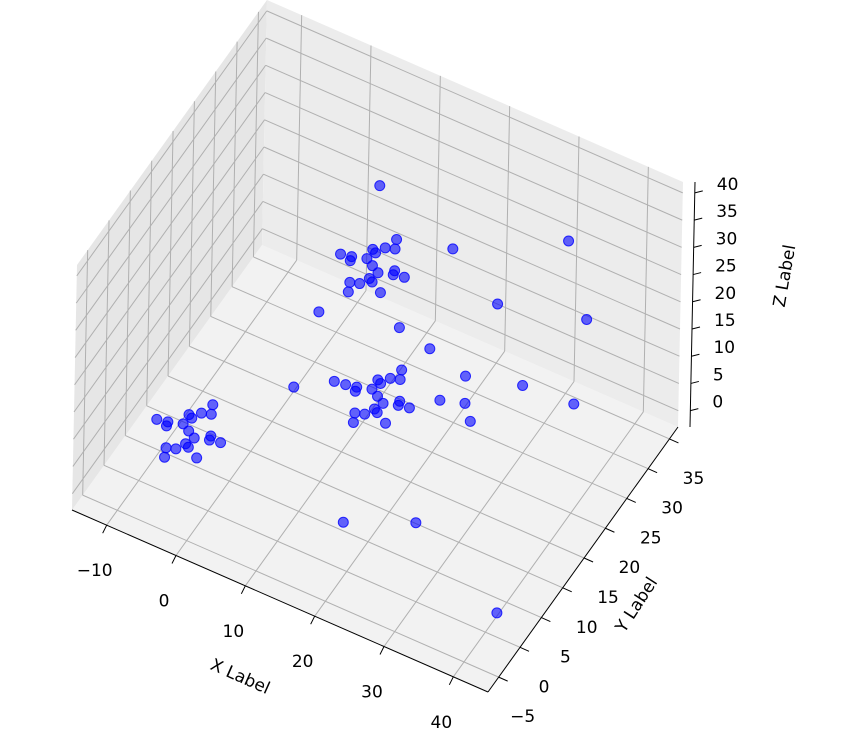  What do you see at coordinates (95, 571) in the screenshot?
I see `x-tick-label: −10` at bounding box center [95, 571].